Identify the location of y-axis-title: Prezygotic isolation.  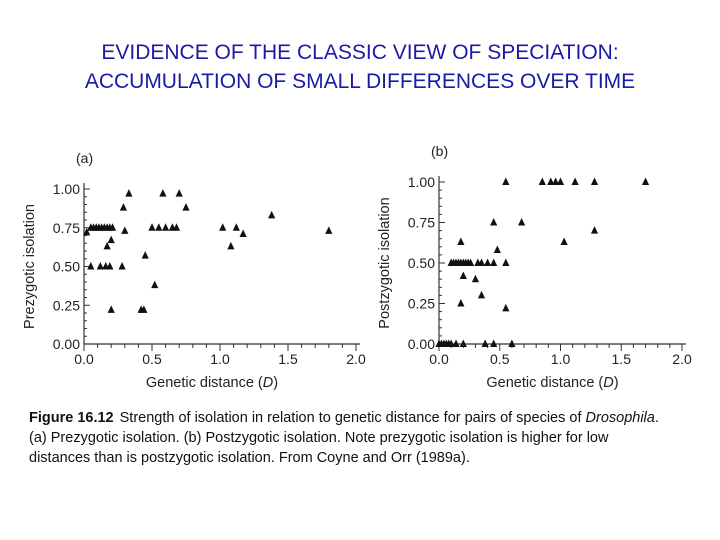
(30, 266).